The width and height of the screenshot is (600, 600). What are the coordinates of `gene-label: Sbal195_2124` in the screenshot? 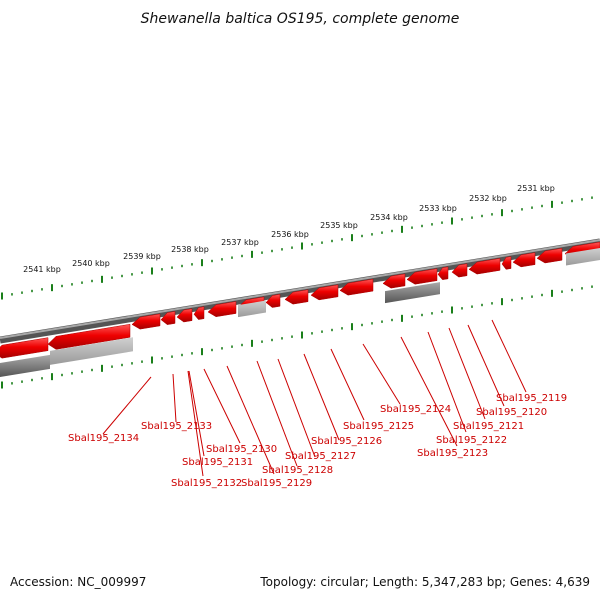 It's located at (415, 409).